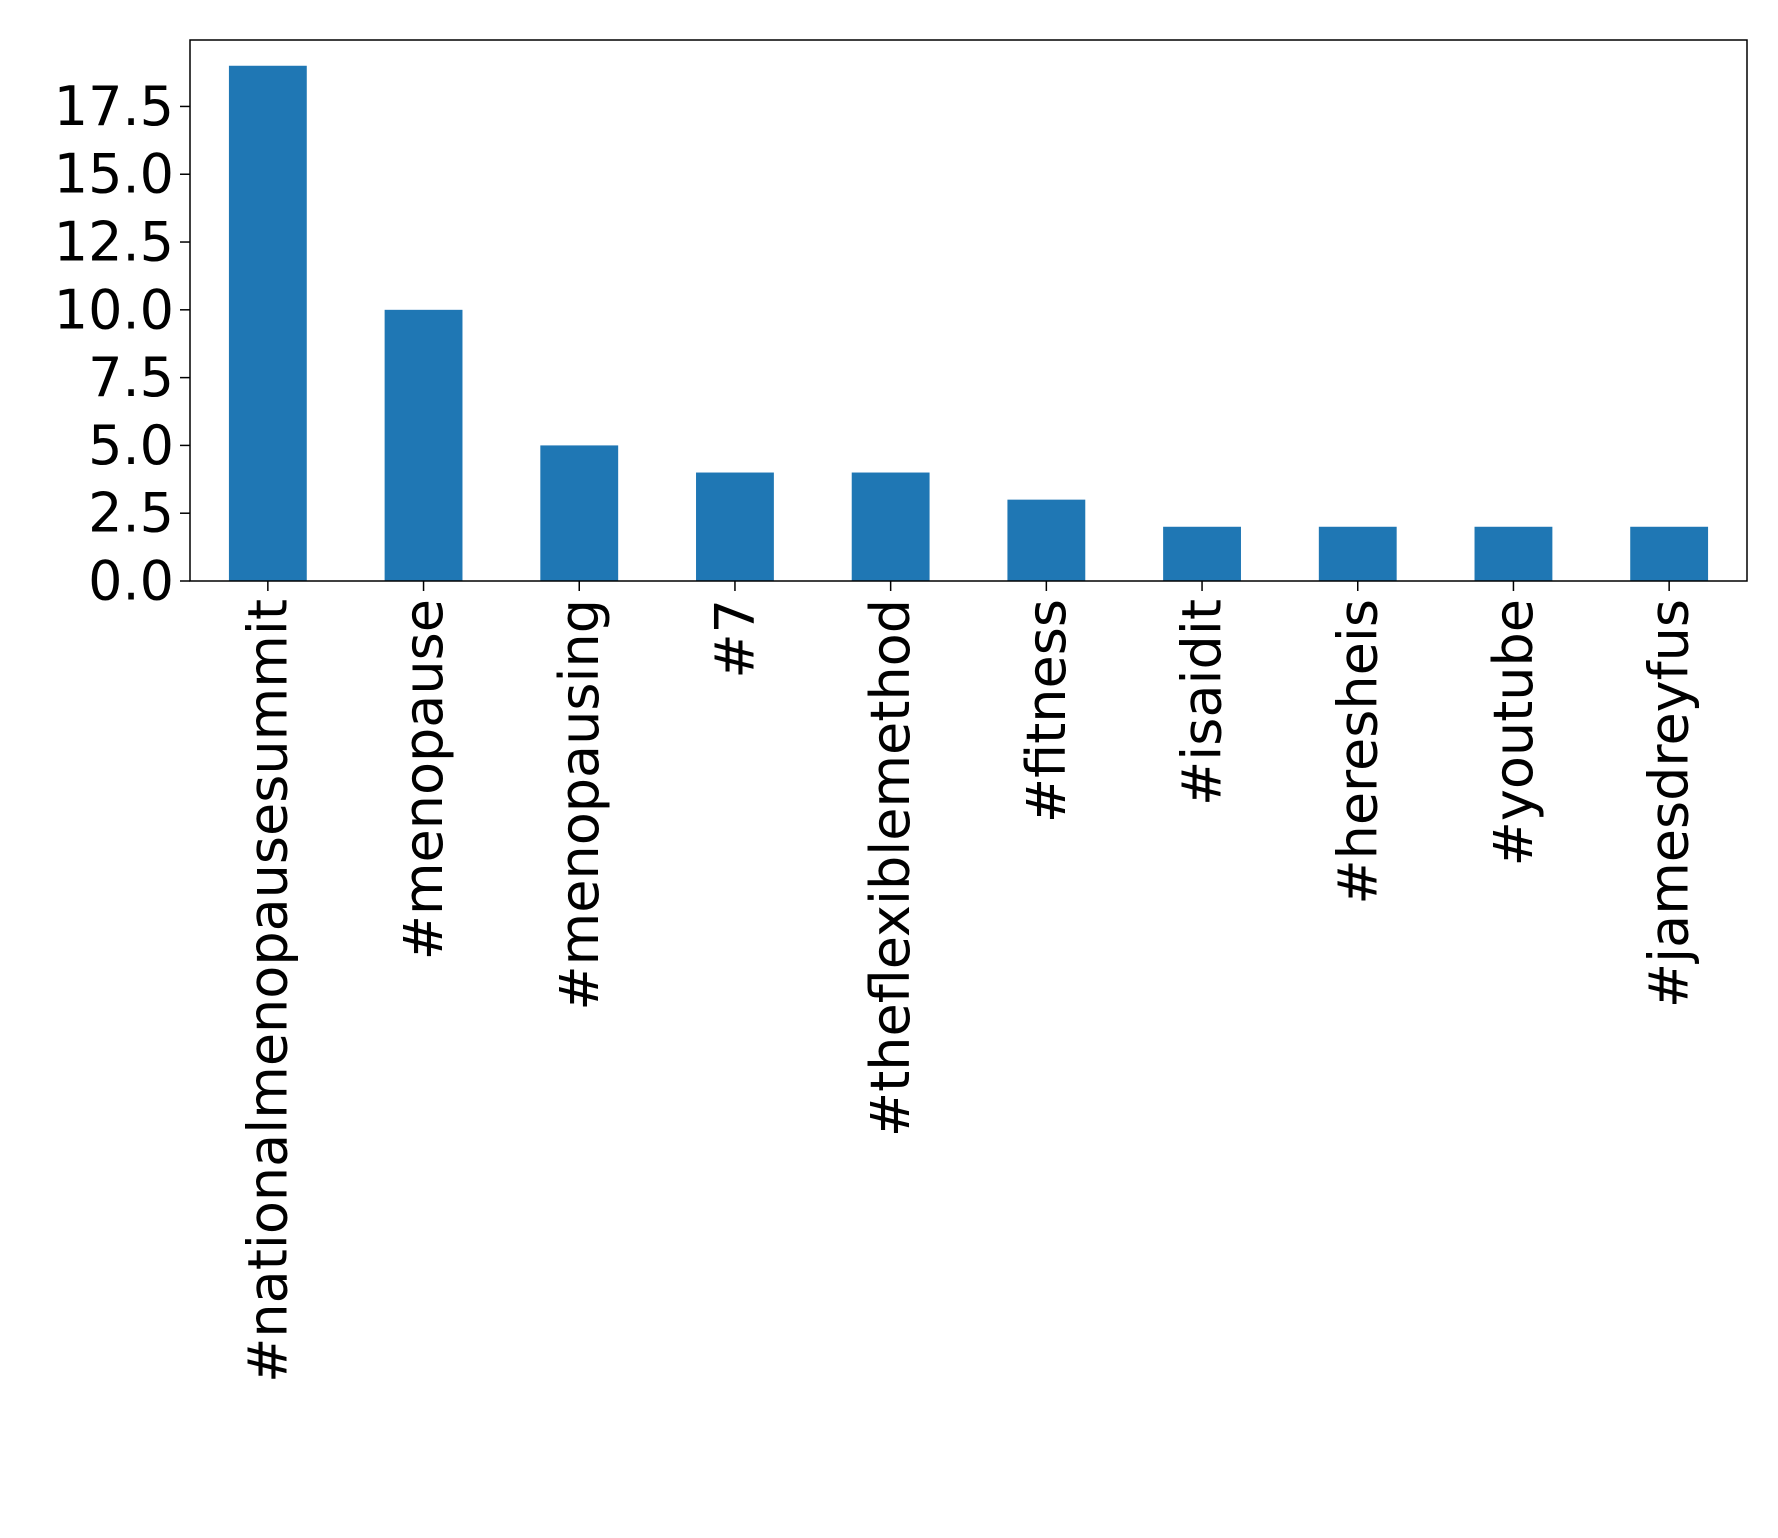 Image resolution: width=1778 pixels, height=1538 pixels. I want to click on x-tick-label: #isaidit, so click(1202, 702).